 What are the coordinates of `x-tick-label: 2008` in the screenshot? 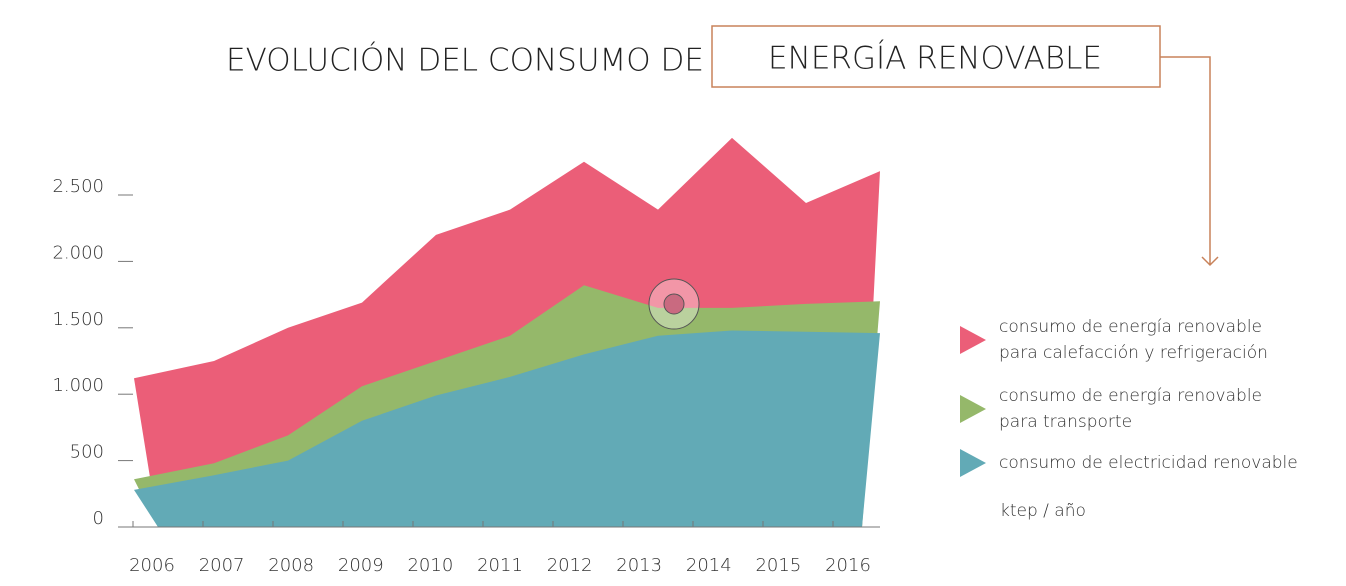 It's located at (291, 565).